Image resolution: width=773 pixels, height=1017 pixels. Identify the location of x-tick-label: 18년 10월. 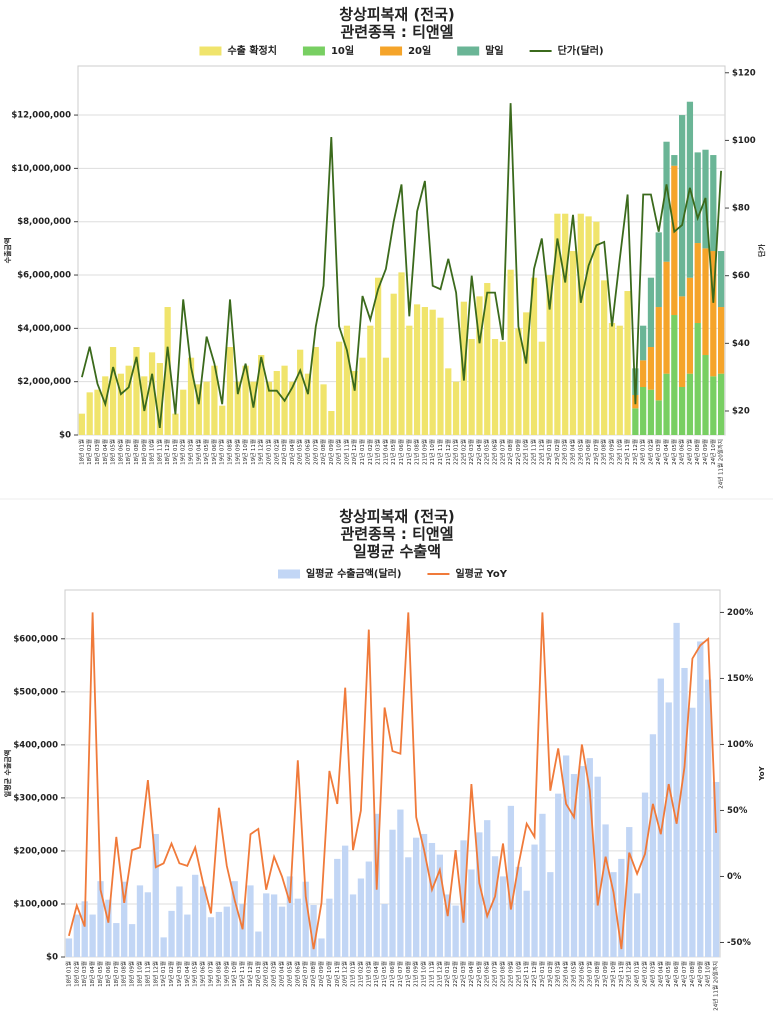
(139, 974).